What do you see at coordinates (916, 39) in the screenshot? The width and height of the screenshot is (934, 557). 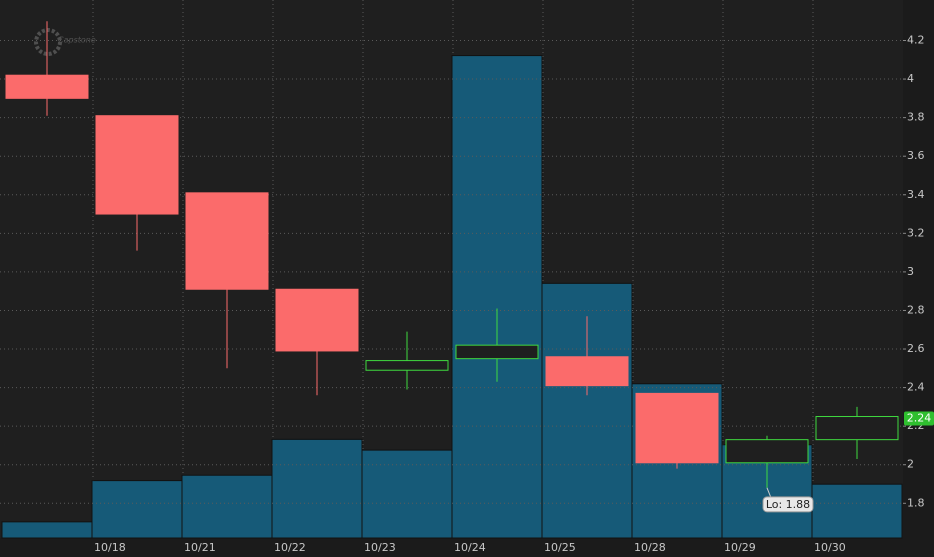 I see `y-tick-label: 4.2` at bounding box center [916, 39].